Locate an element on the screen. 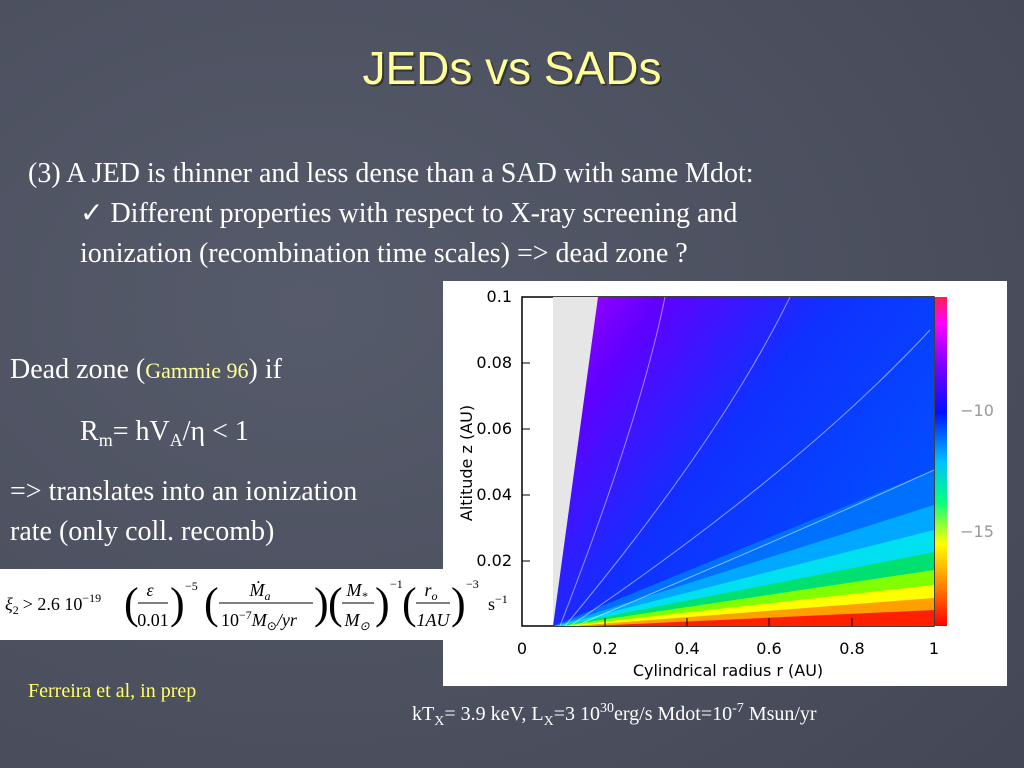 The width and height of the screenshot is (1024, 768). text: s is located at coordinates (491, 604).